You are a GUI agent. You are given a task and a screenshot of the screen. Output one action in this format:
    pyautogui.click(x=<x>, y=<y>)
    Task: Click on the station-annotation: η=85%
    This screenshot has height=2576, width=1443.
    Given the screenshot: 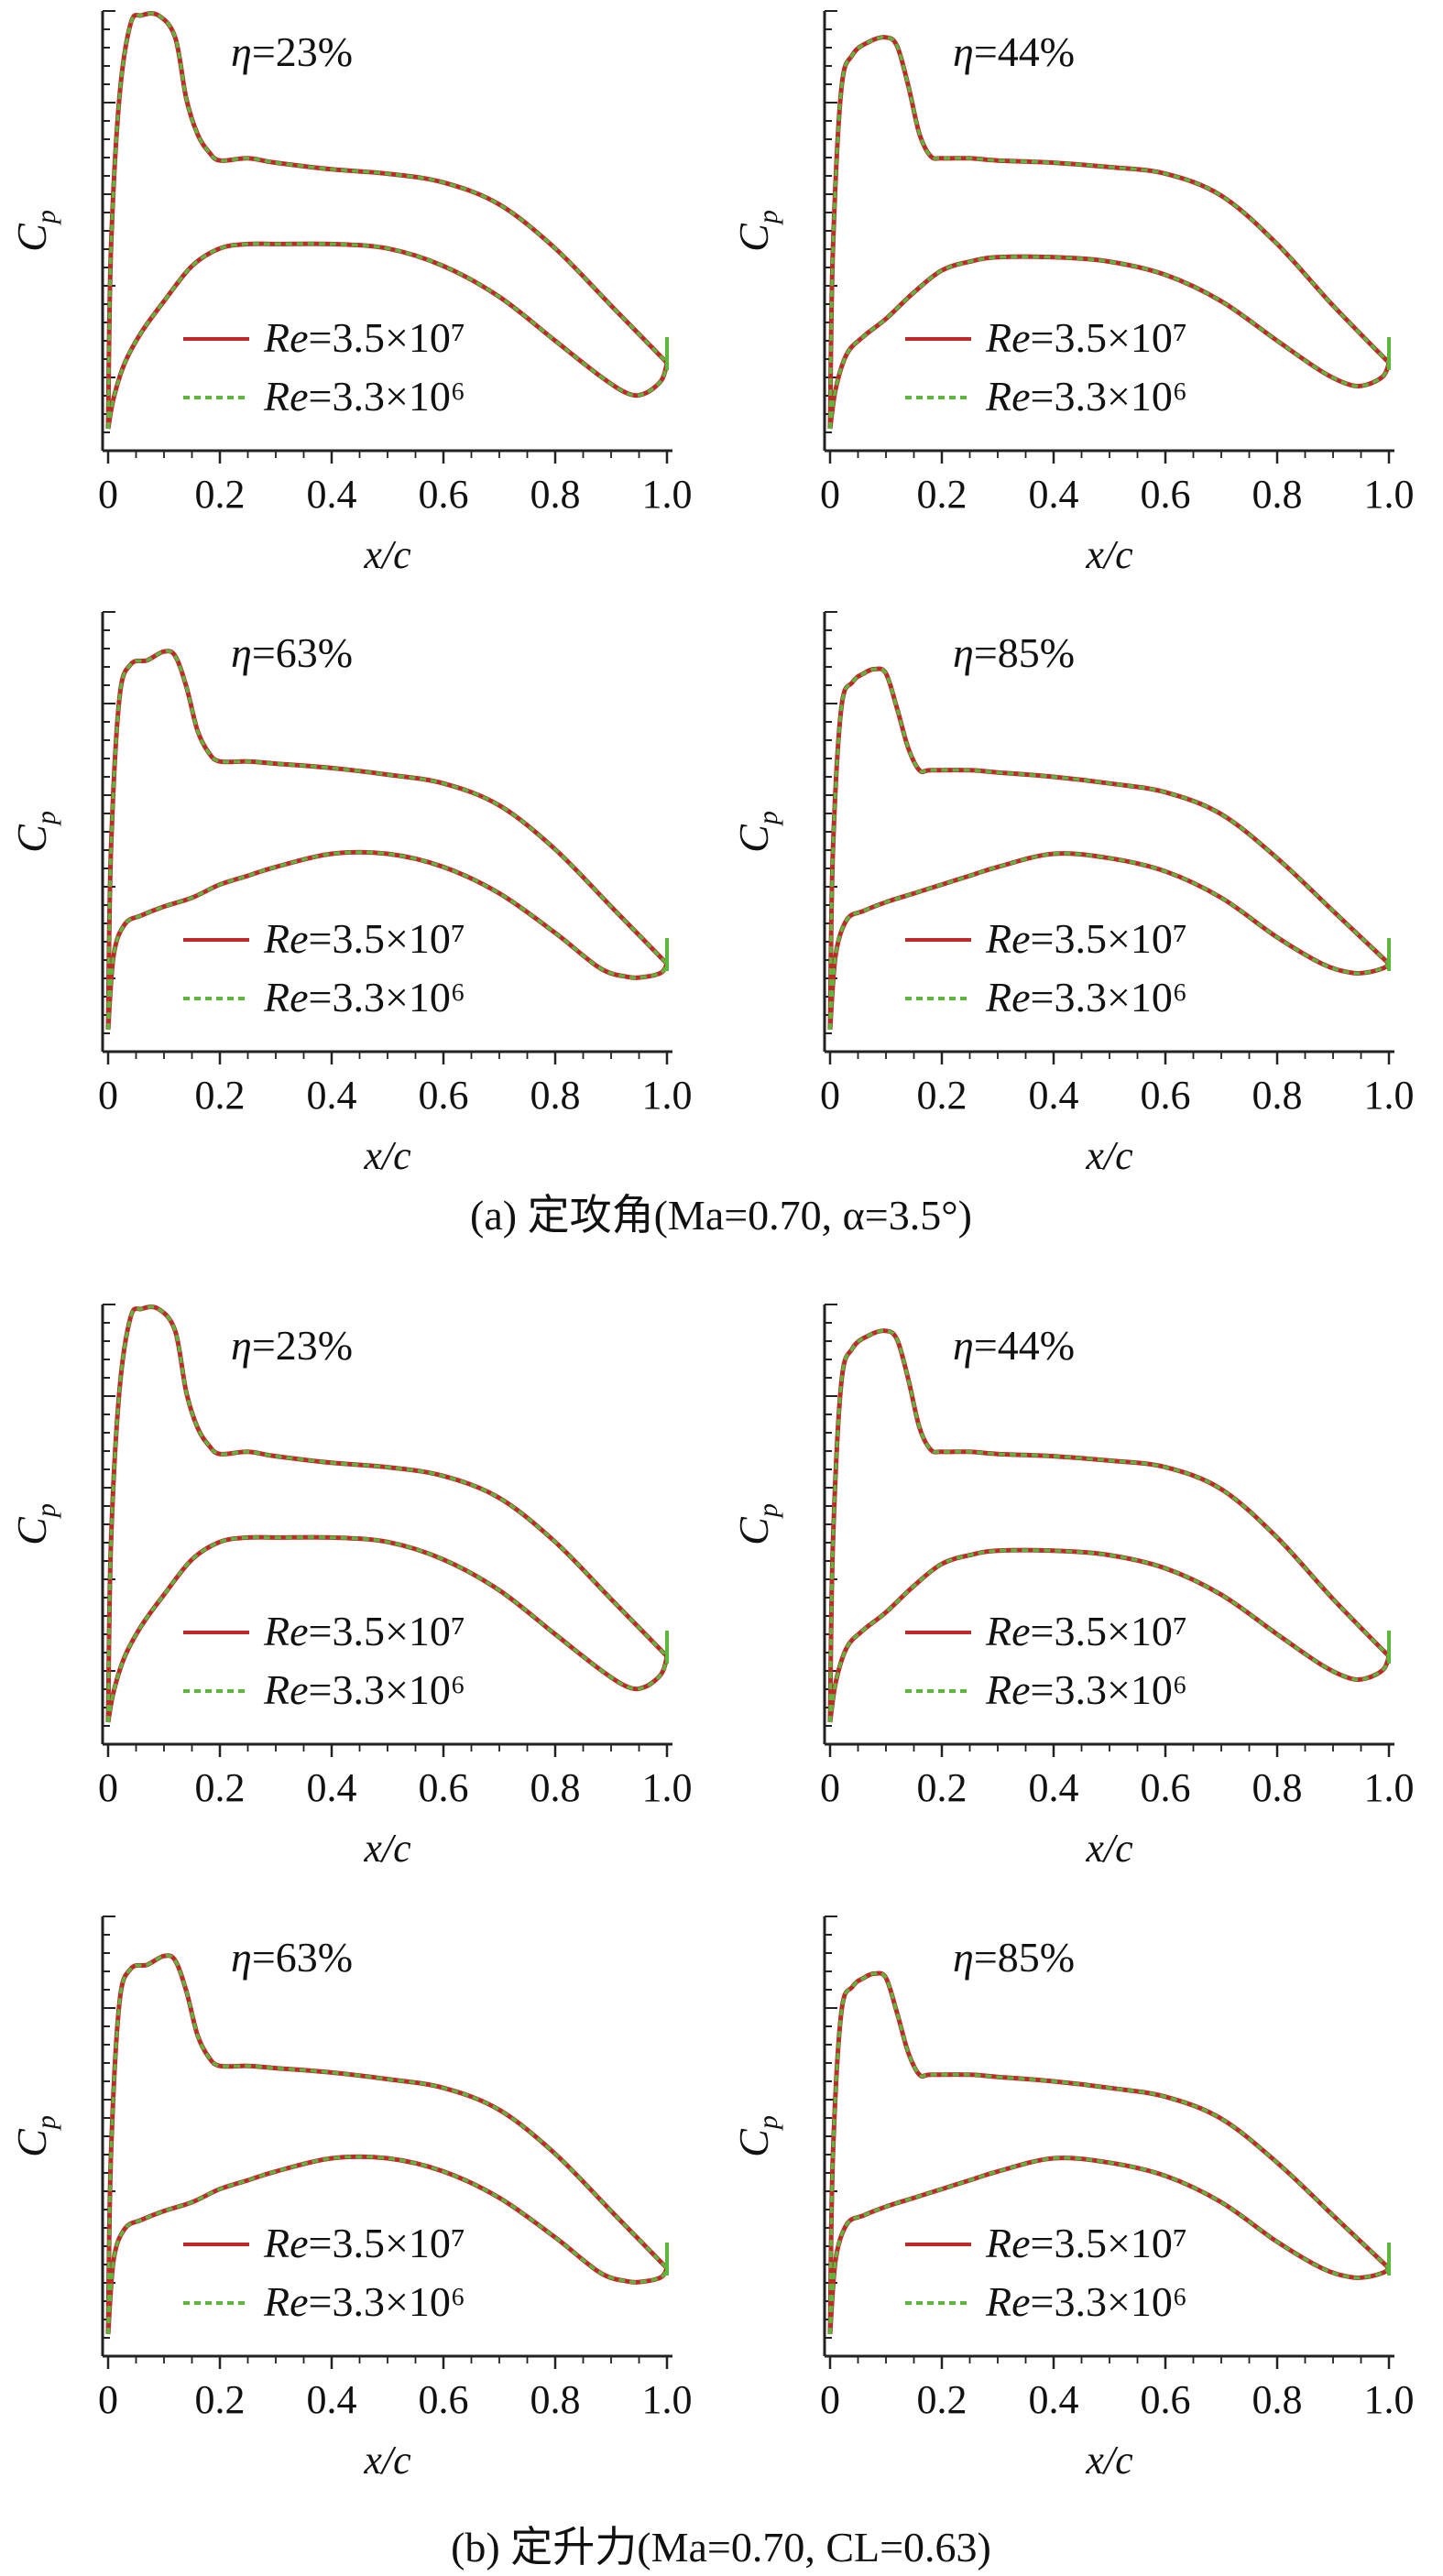 What is the action you would take?
    pyautogui.click(x=1014, y=653)
    